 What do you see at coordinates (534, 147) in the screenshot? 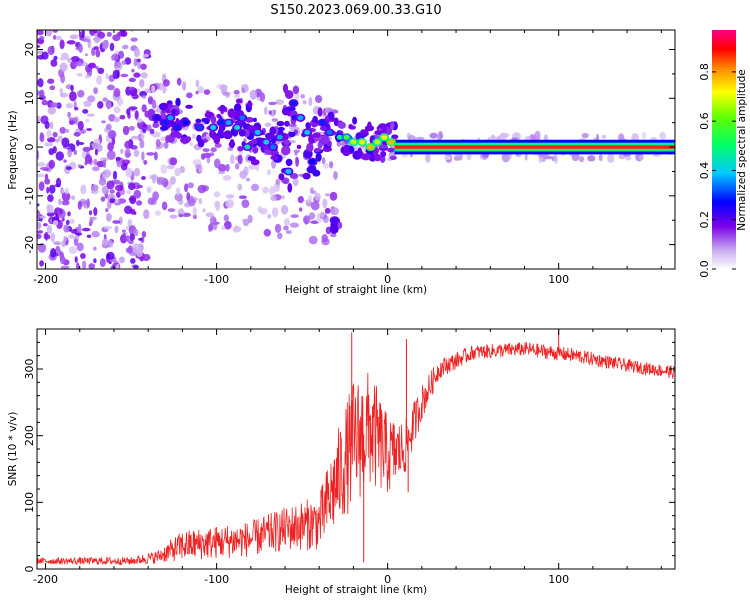
I see `carrier-line` at bounding box center [534, 147].